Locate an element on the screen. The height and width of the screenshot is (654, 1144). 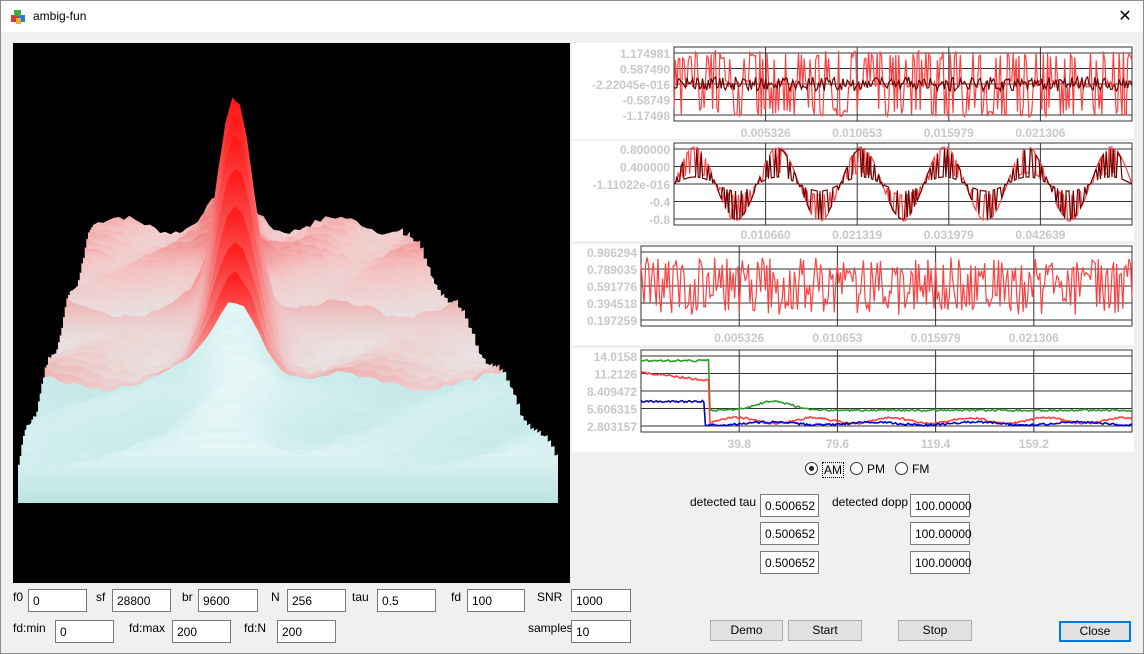
window-title: ambig-fun is located at coordinates (60, 16).